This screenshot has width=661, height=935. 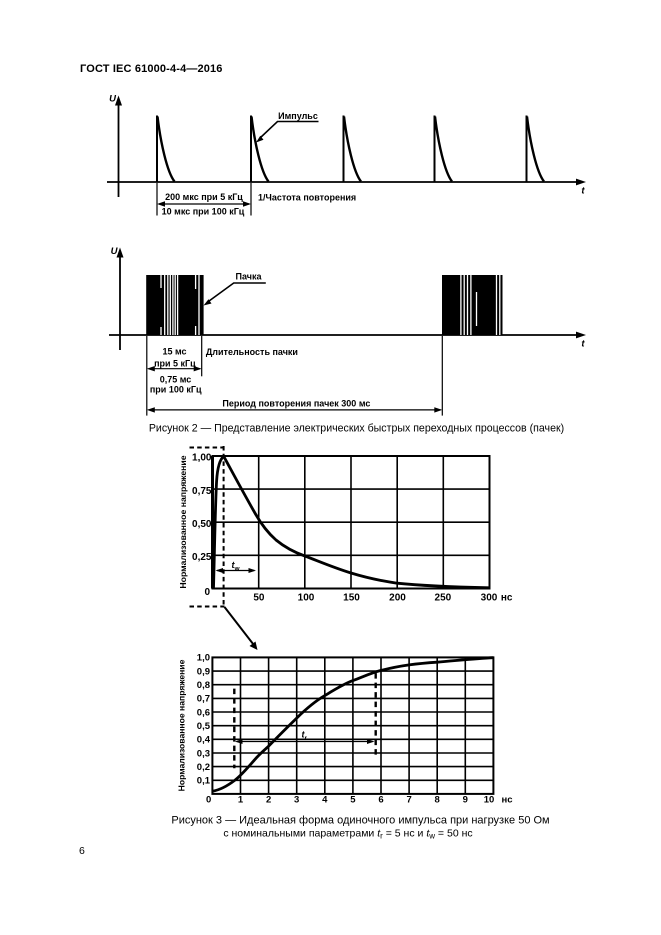 I want to click on svg-text: ГОСТ IEC 61000-4-4—2016, so click(x=151, y=69).